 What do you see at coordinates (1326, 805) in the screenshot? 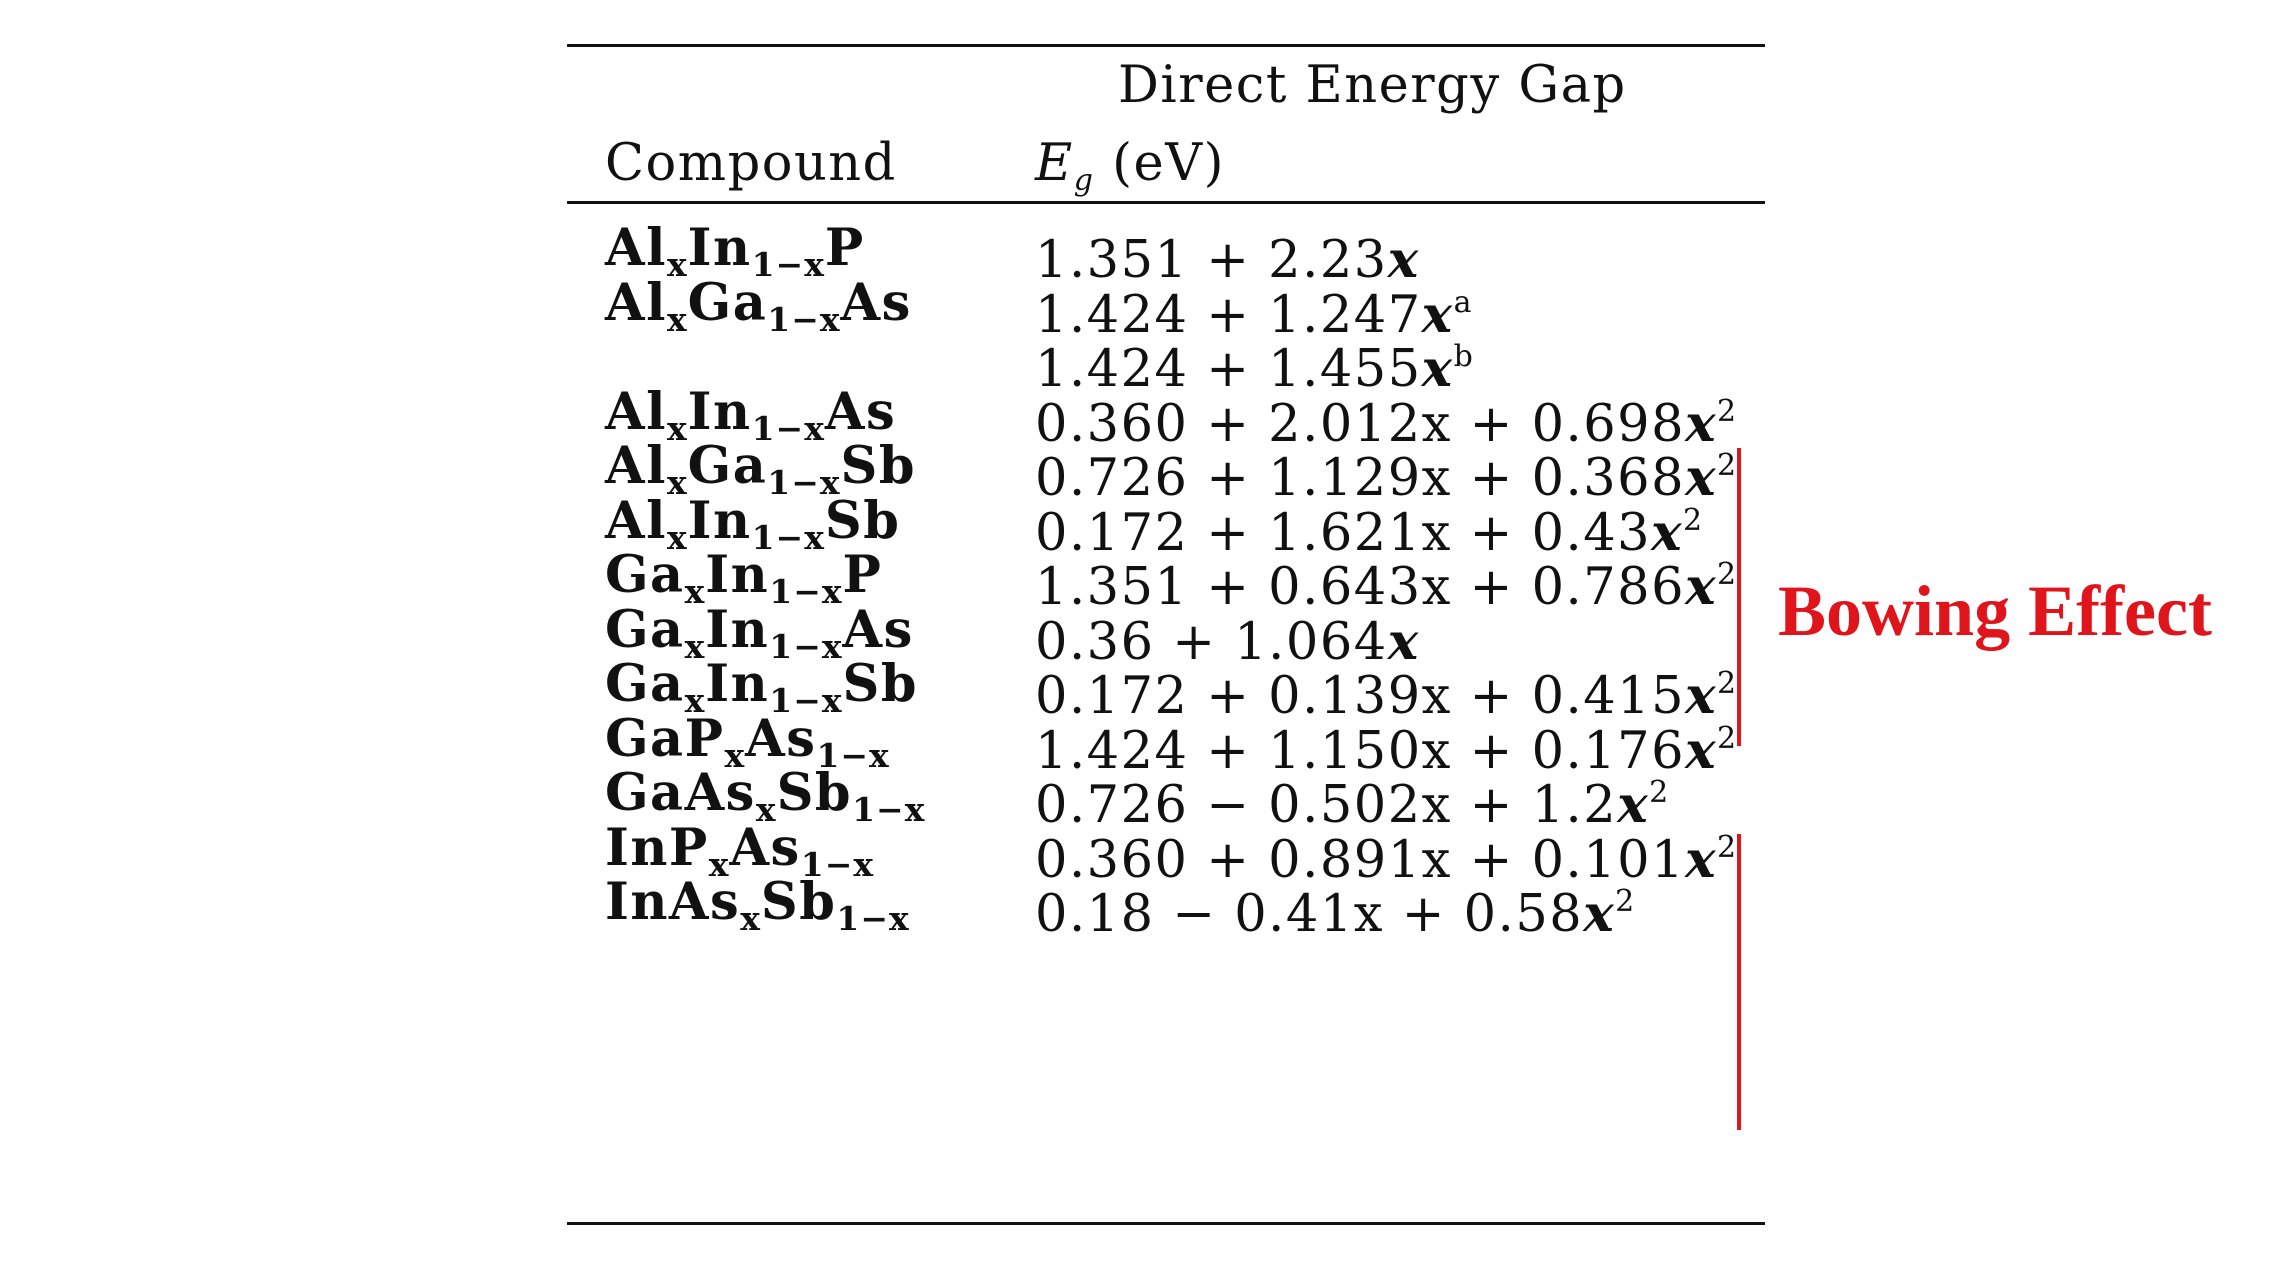
I see `expression-terms: 0.726 − 0.502x + 1.2` at bounding box center [1326, 805].